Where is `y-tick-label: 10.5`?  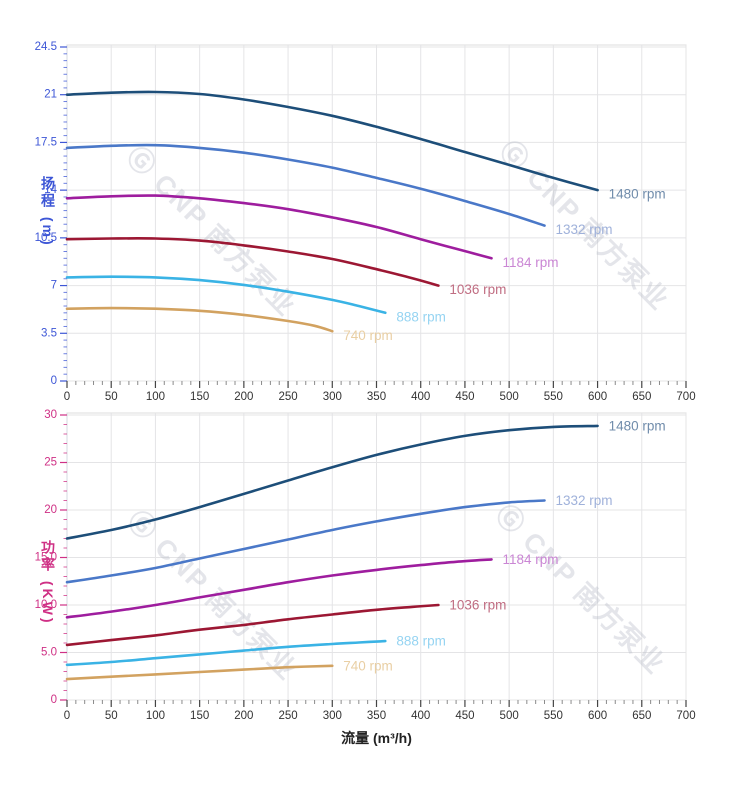 y-tick-label: 10.5 is located at coordinates (46, 238).